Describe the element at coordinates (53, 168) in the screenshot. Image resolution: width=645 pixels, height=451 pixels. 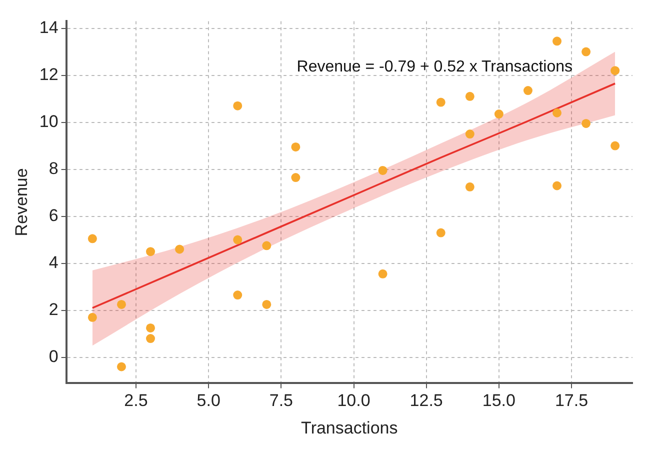
I see `y-tick-label: 8` at that location.